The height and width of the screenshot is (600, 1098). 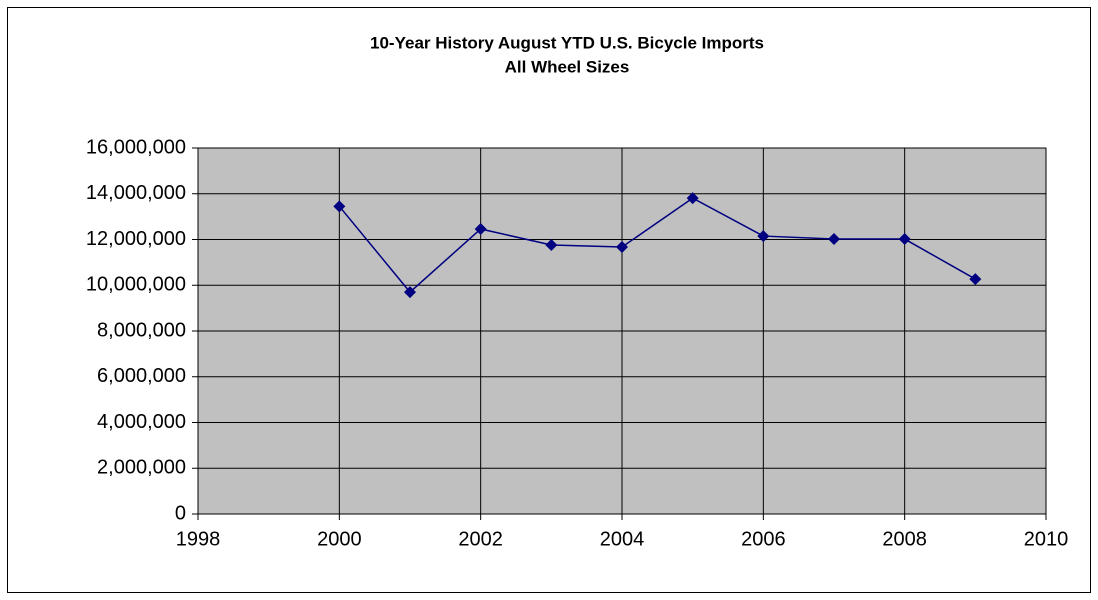 I want to click on x-tick-label: 2000, so click(x=339, y=539).